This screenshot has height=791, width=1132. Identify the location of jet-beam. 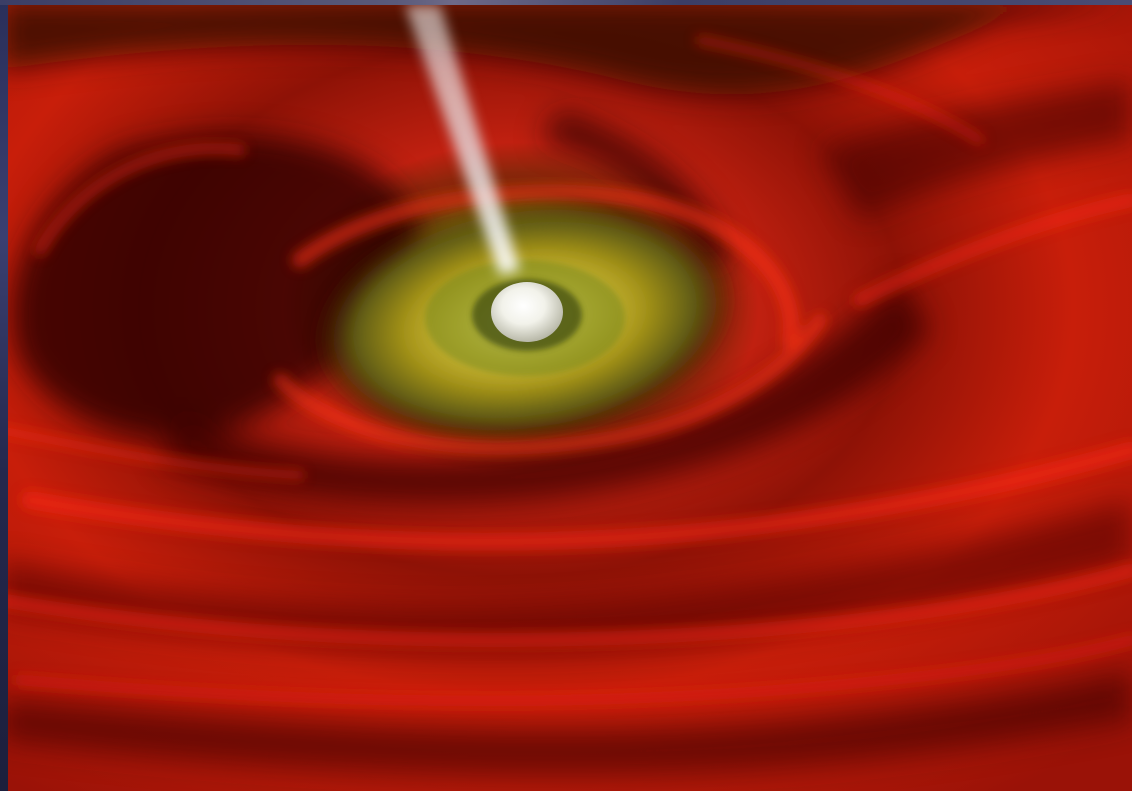
(462, 140).